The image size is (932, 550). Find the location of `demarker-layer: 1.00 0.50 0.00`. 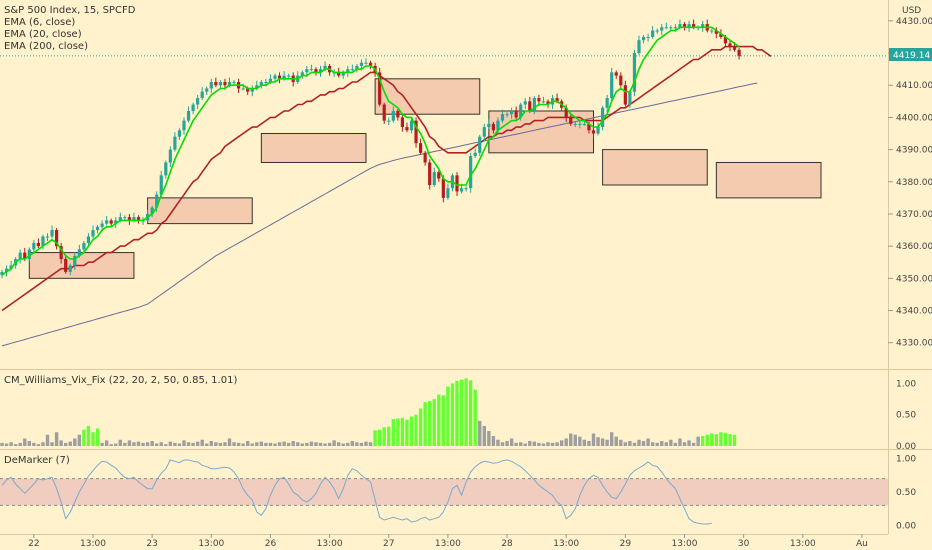

demarker-layer: 1.00 0.50 0.00 is located at coordinates (458, 493).